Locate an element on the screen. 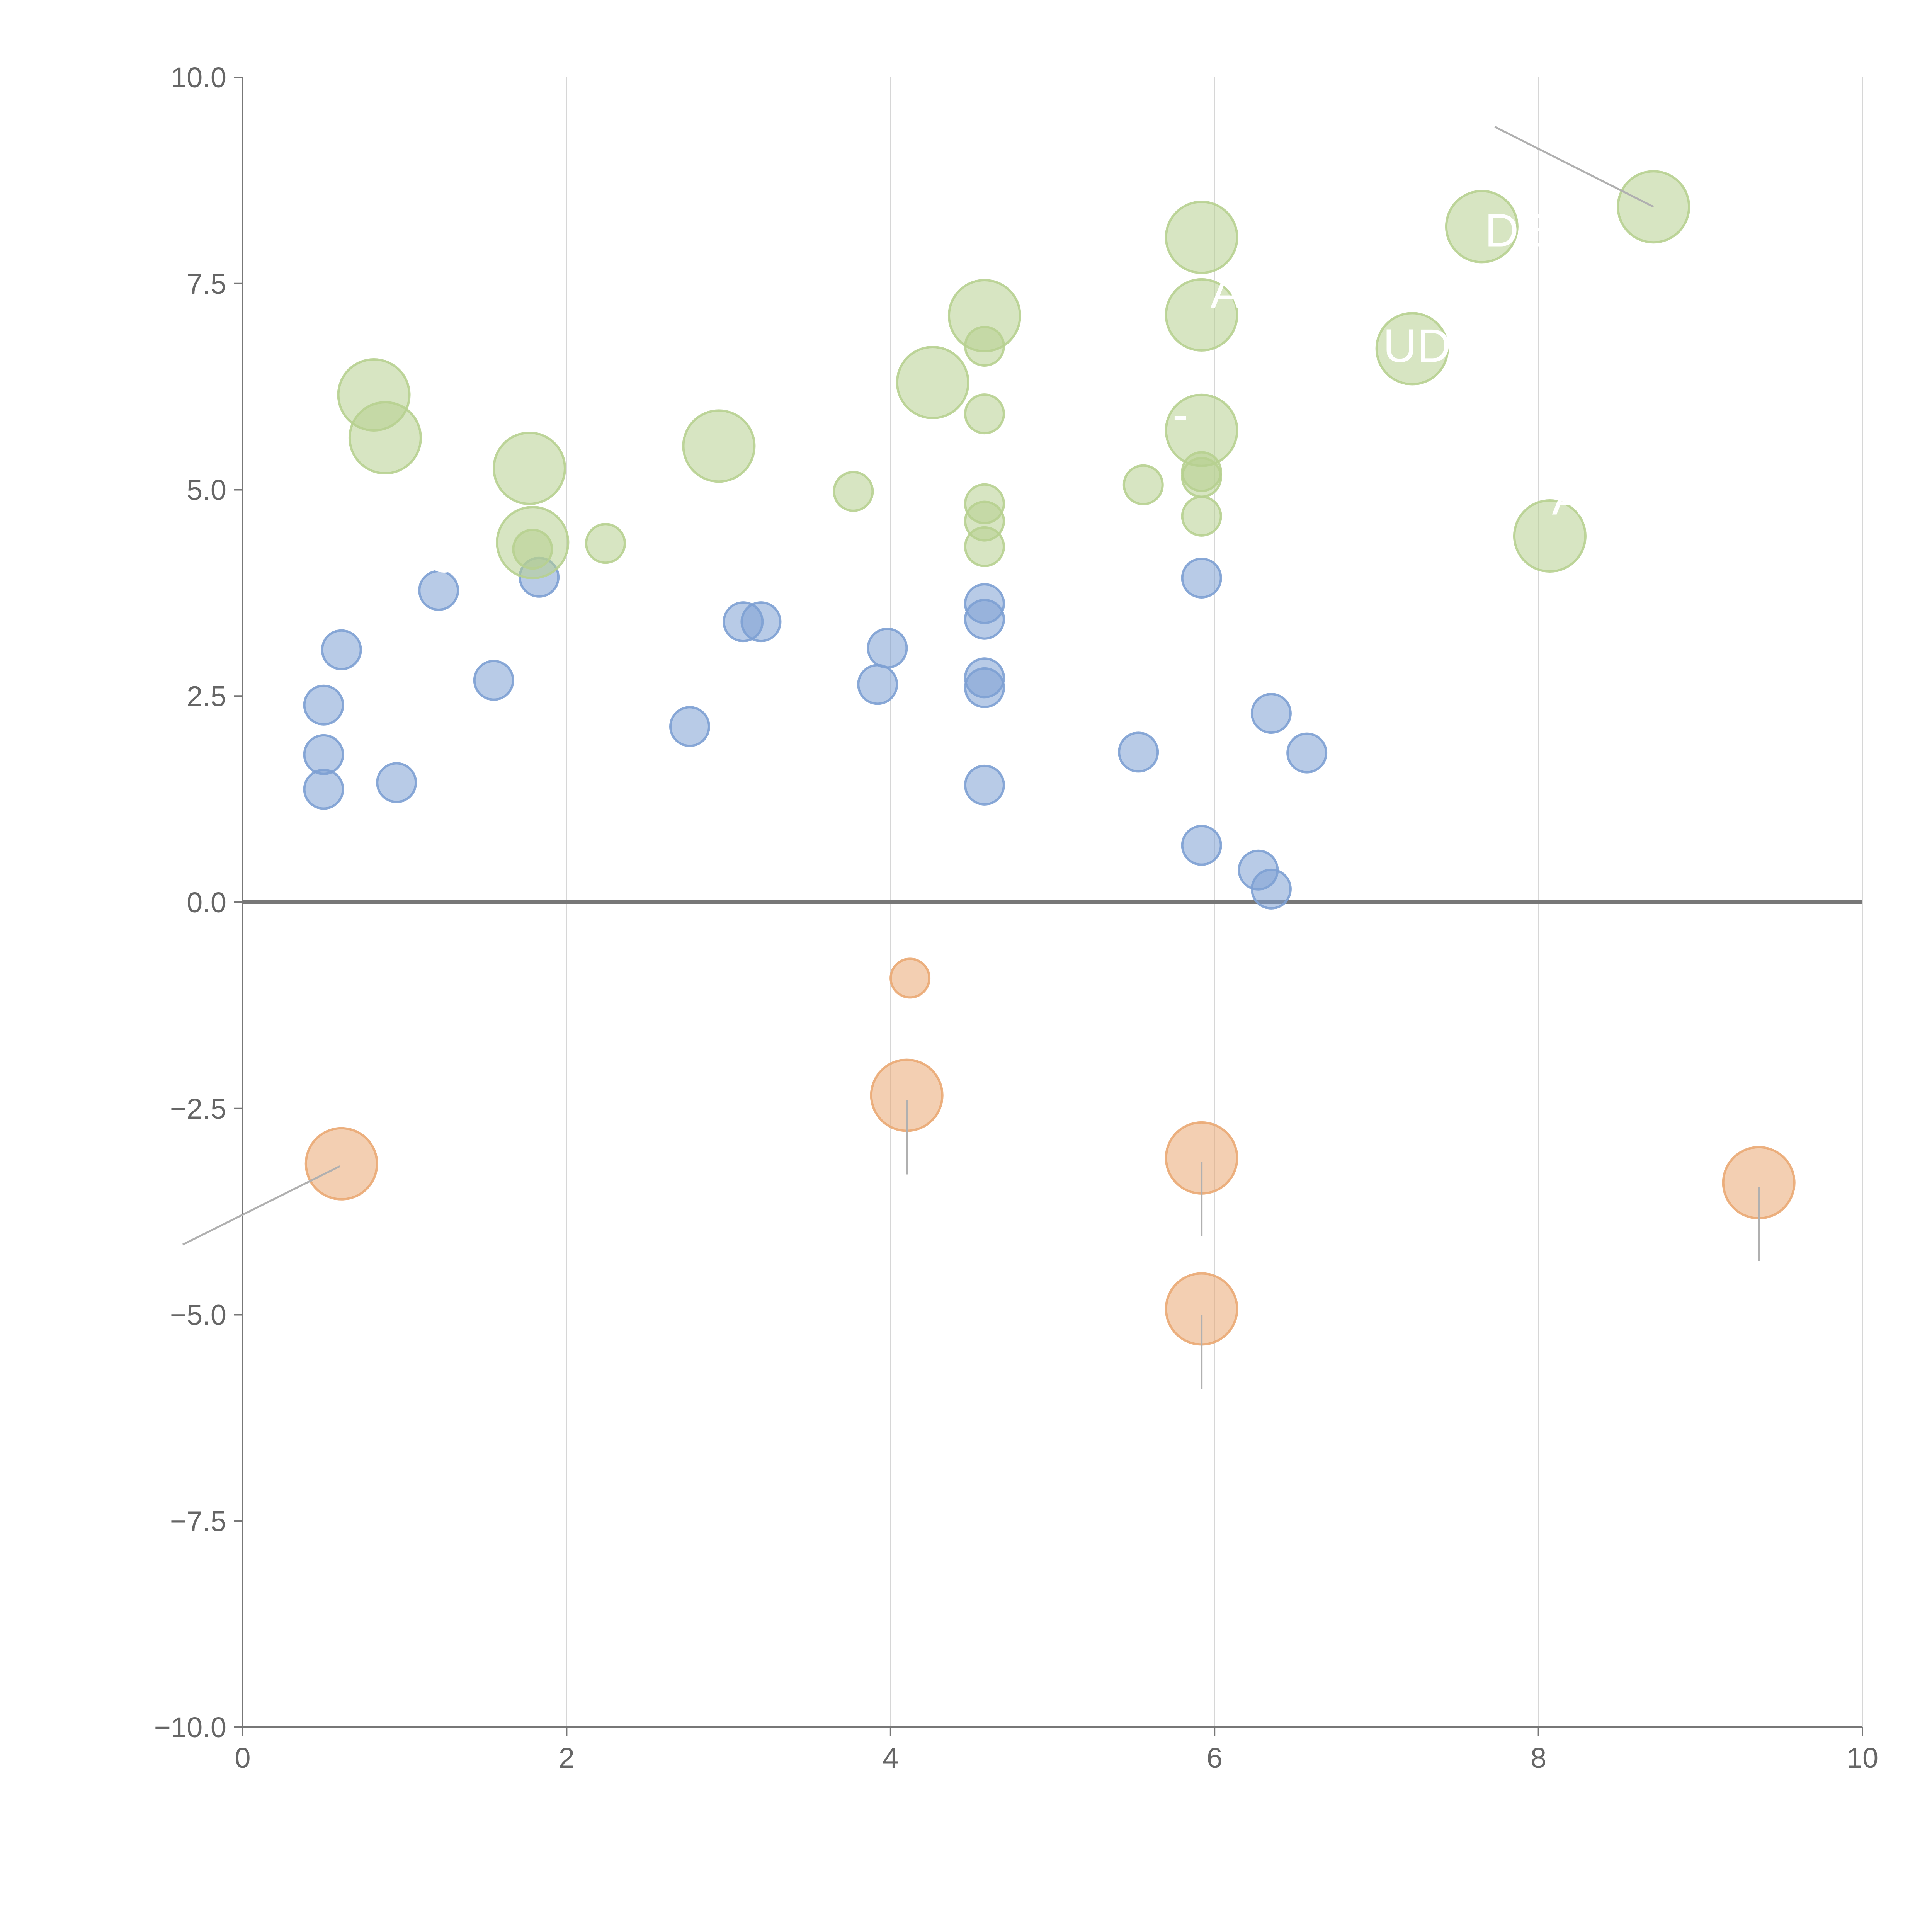 The height and width of the screenshot is (1932, 1932). x-tick-label: 8 is located at coordinates (1539, 1758).